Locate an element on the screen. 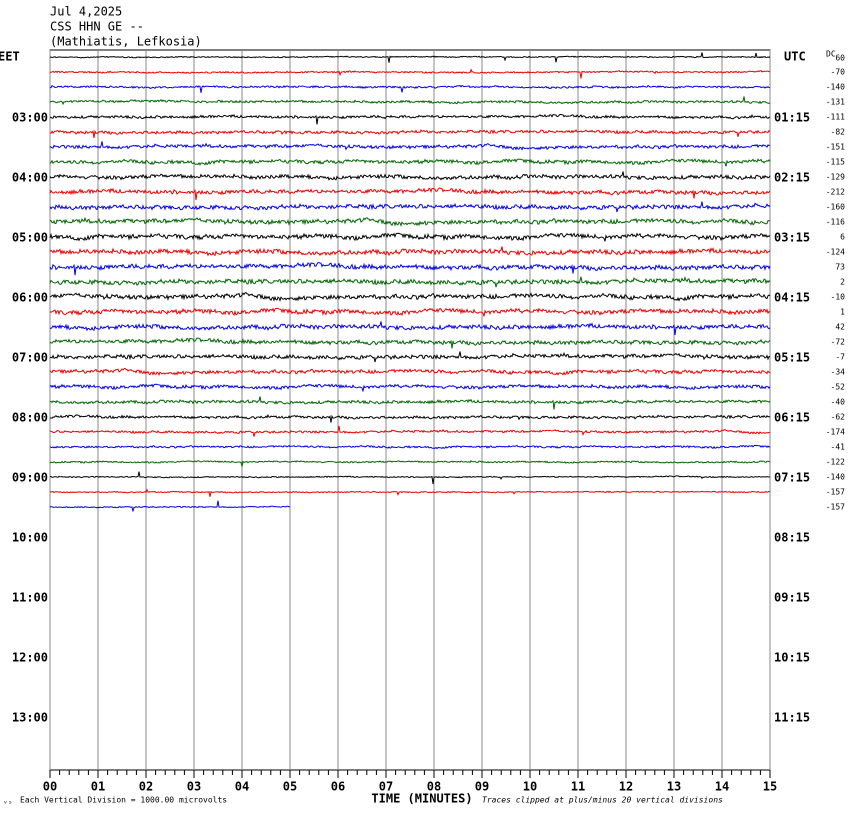 The width and height of the screenshot is (850, 814). left-tick-label: 03:00 is located at coordinates (30, 118).